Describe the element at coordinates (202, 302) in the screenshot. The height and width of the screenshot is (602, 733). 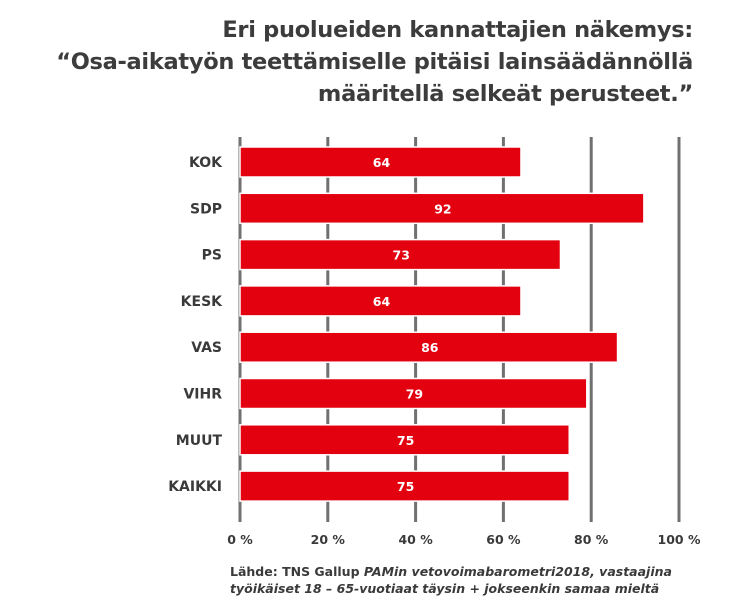
I see `category-label-kesk: KESK` at that location.